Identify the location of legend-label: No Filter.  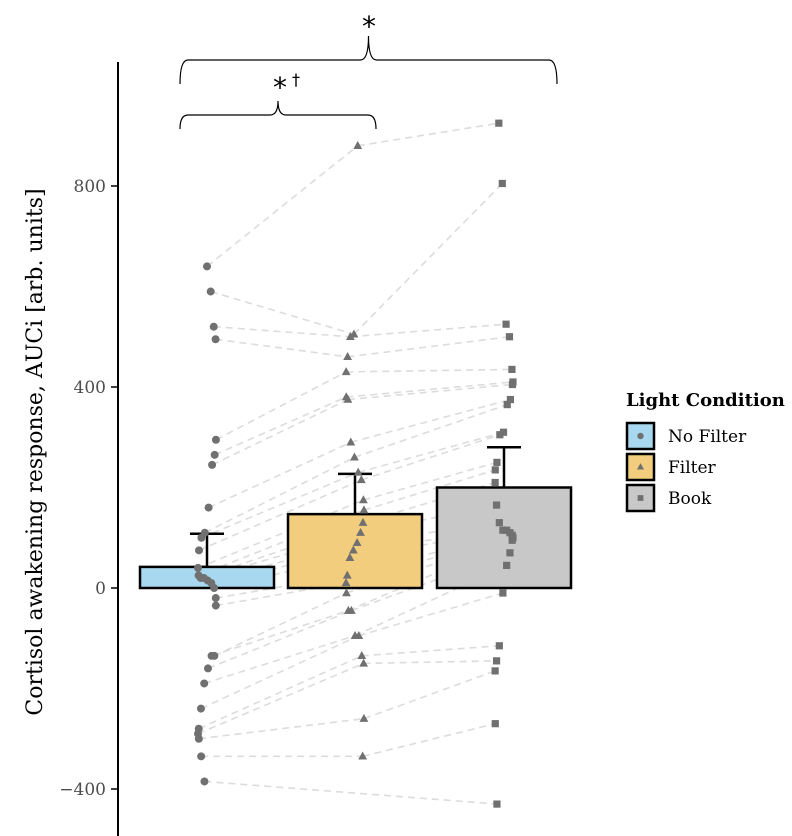
(707, 437).